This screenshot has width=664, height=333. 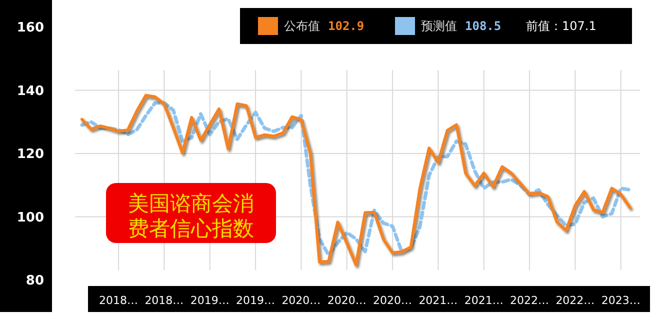 What do you see at coordinates (191, 215) in the screenshot?
I see `text: 美国谘商会消费者信心指数` at bounding box center [191, 215].